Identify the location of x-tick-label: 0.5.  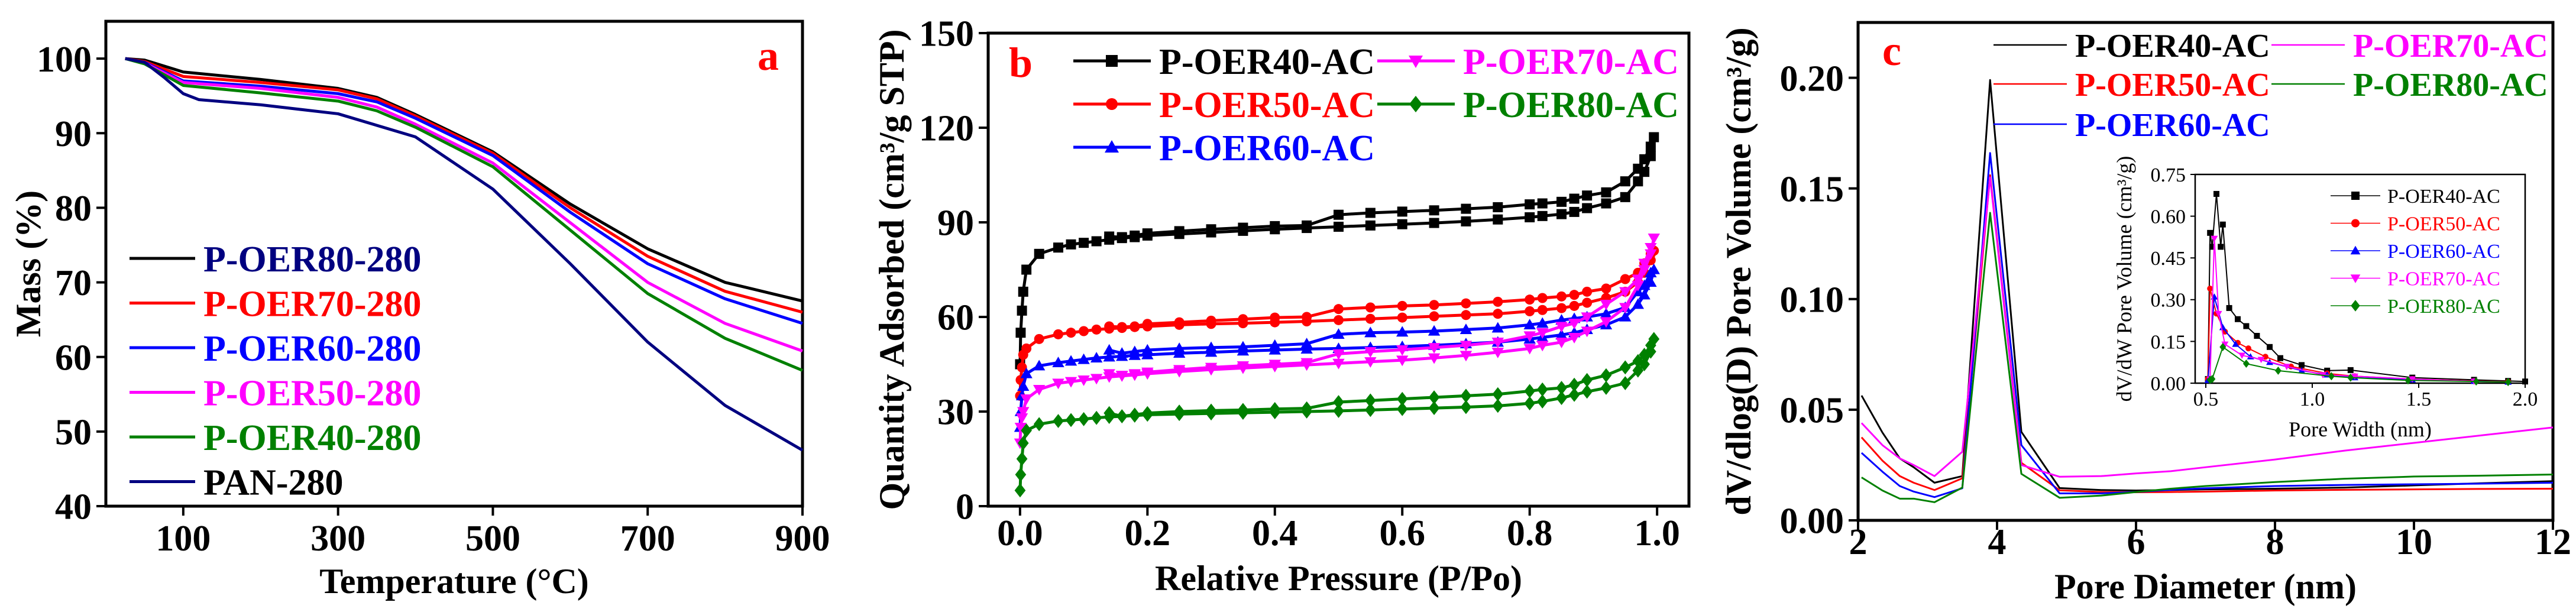
(2206, 399).